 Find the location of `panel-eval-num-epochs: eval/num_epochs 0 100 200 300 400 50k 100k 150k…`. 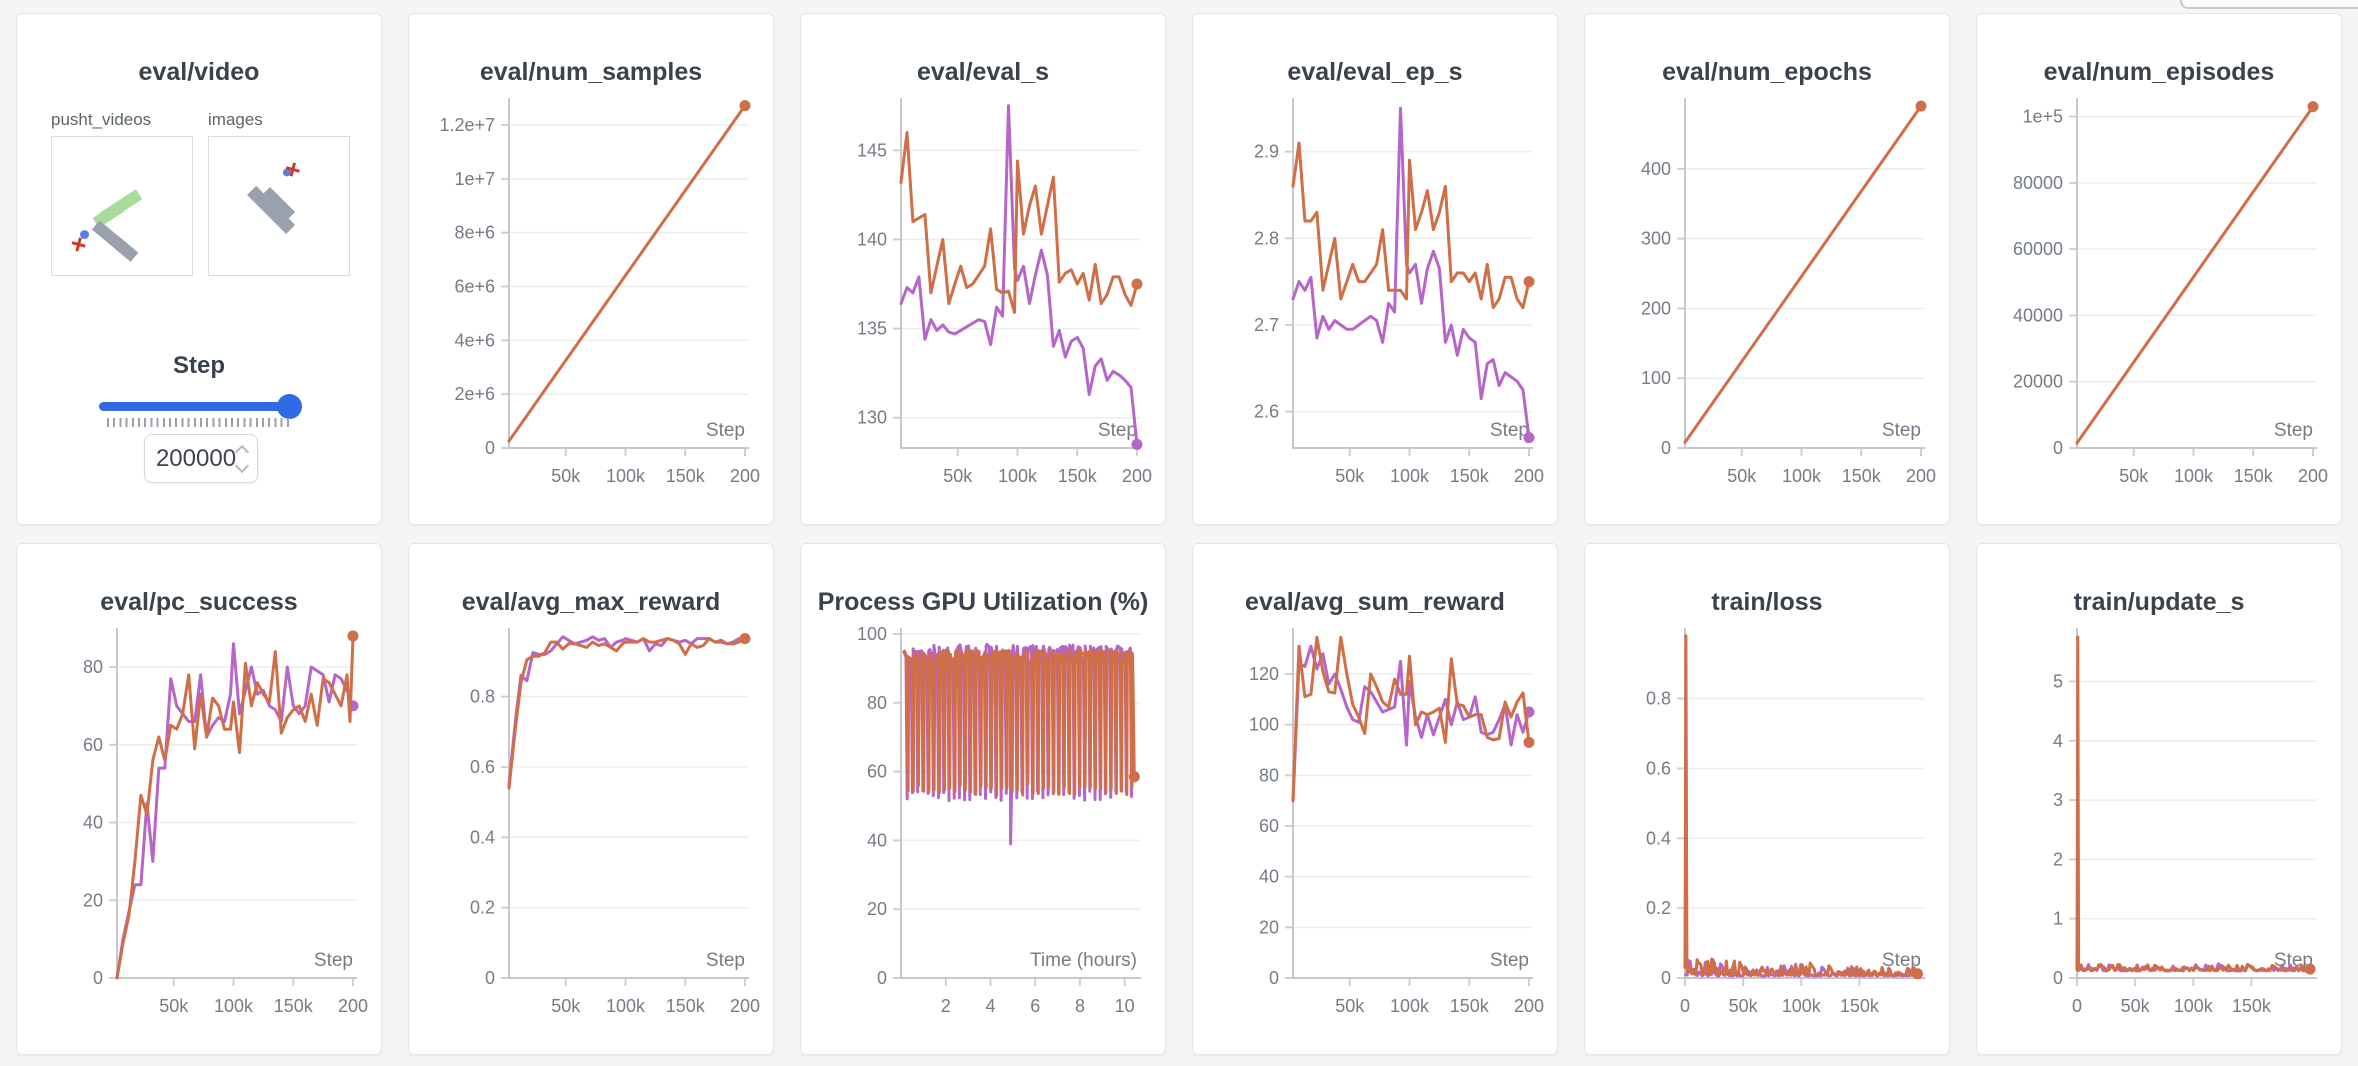

panel-eval-num-epochs: eval/num_epochs 0 100 200 300 400 50k 100k 150k… is located at coordinates (1767, 269).